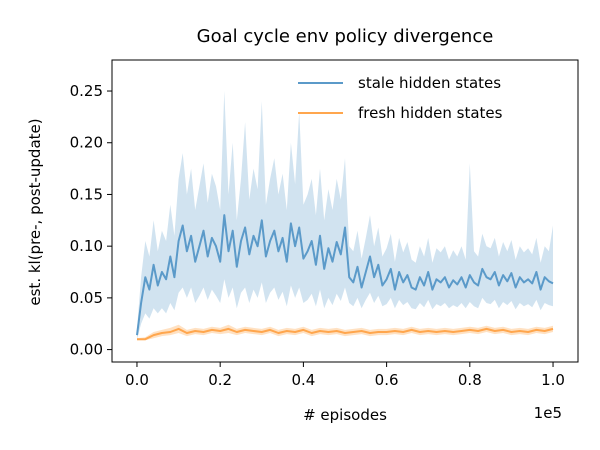 The width and height of the screenshot is (600, 450). What do you see at coordinates (86, 298) in the screenshot?
I see `y-tick-label: 0.05` at bounding box center [86, 298].